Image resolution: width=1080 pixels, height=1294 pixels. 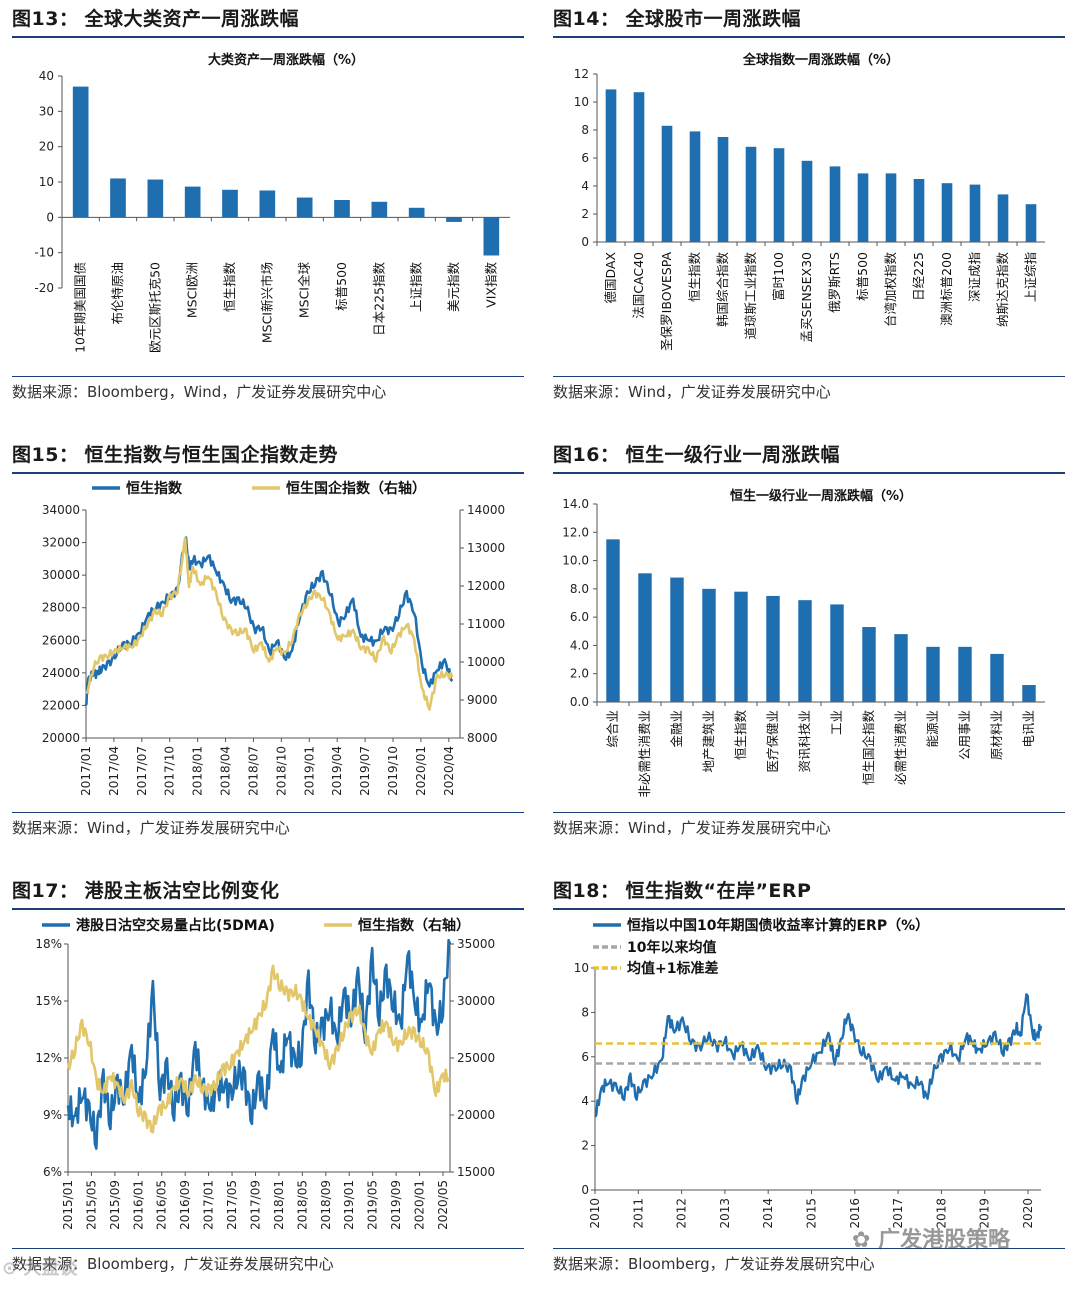 What do you see at coordinates (644, 754) in the screenshot?
I see `x-category-label: 非必需性消费业` at bounding box center [644, 754].